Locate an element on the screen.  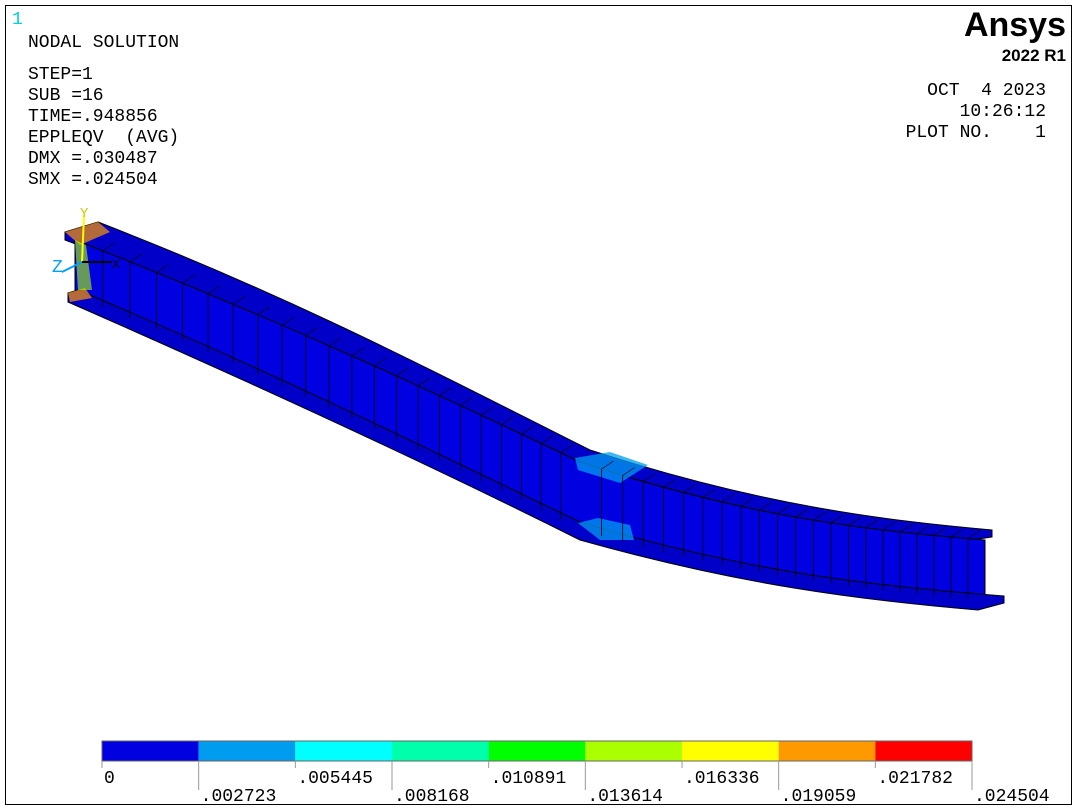
triad-z-axis is located at coordinates (72, 267).